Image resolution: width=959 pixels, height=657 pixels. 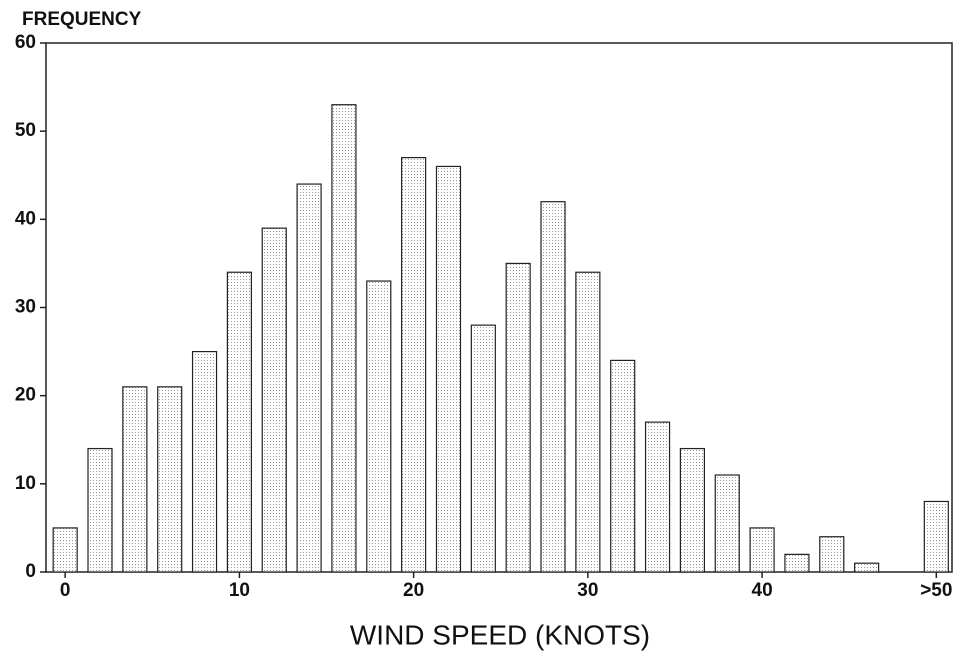 What do you see at coordinates (25, 42) in the screenshot?
I see `y-tick-label: 60` at bounding box center [25, 42].